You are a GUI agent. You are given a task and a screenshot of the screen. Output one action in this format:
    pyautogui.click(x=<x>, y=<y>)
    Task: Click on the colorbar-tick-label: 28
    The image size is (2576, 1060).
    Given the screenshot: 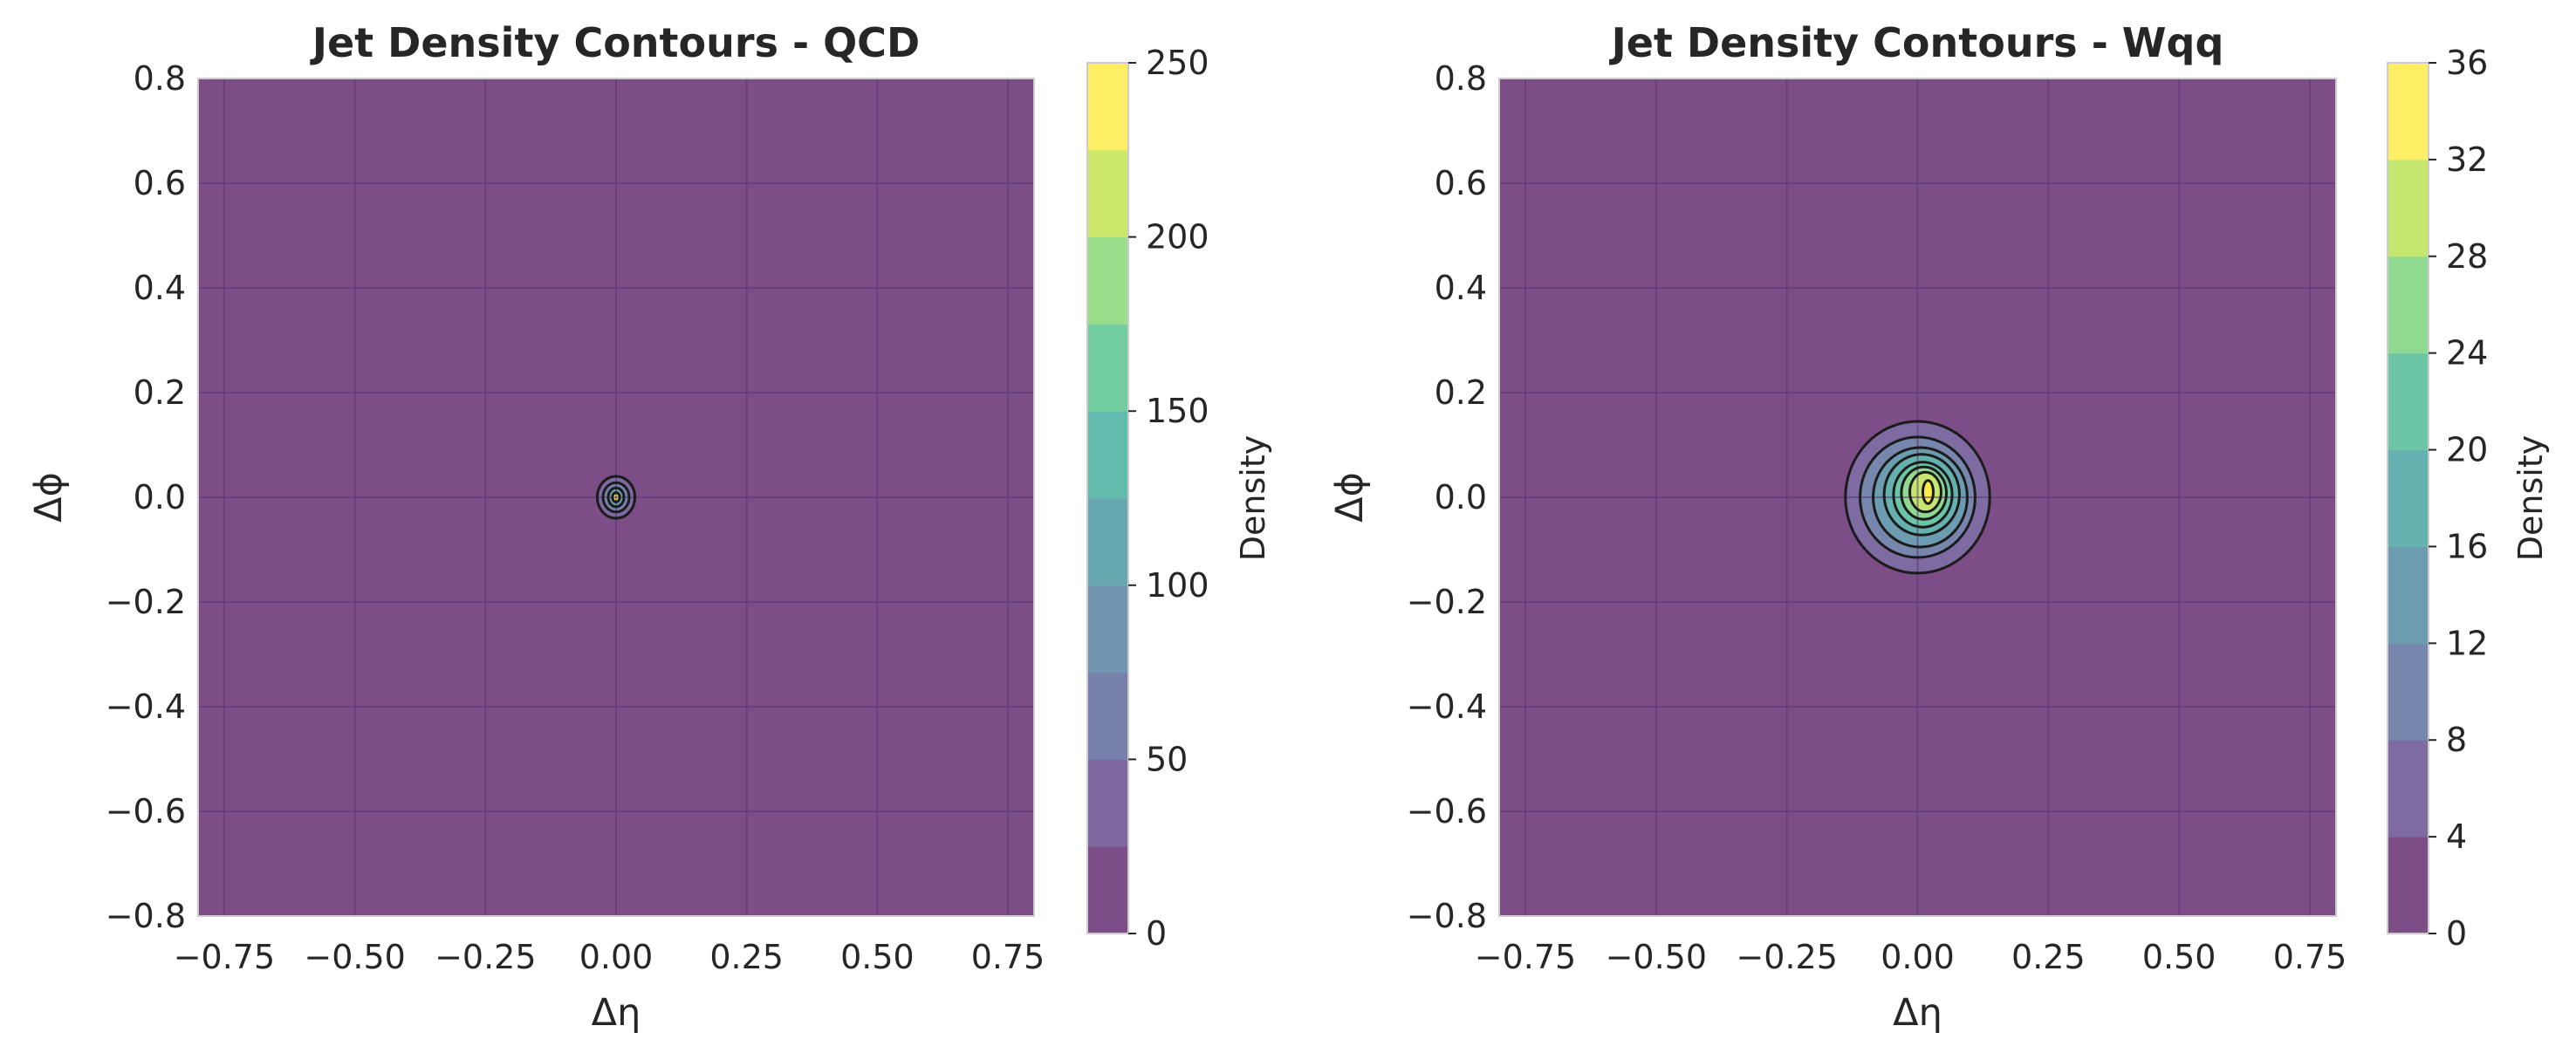 What is the action you would take?
    pyautogui.click(x=2467, y=256)
    